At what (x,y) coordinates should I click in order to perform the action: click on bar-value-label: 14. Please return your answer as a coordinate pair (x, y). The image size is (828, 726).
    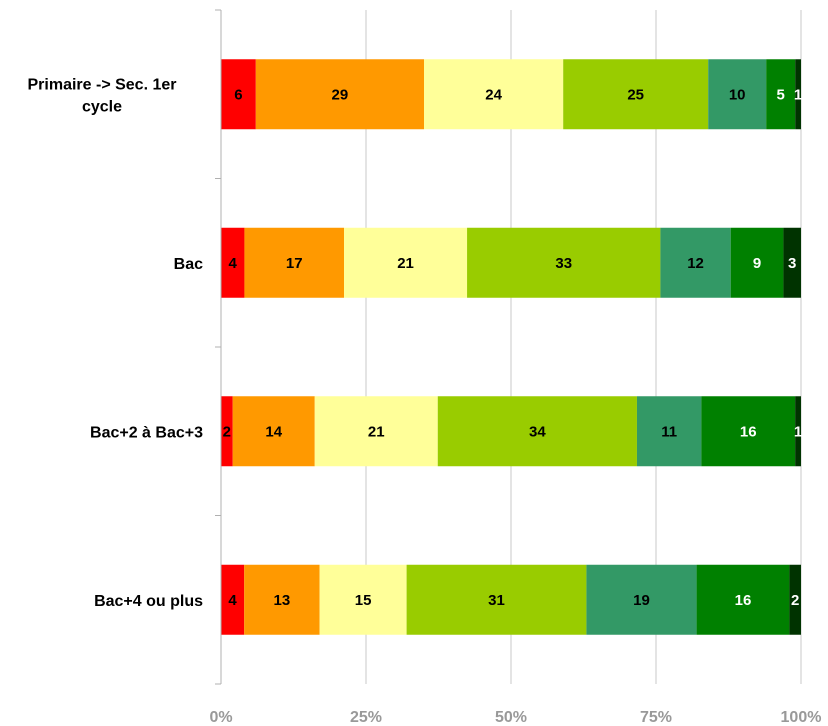
    Looking at the image, I should click on (273, 431).